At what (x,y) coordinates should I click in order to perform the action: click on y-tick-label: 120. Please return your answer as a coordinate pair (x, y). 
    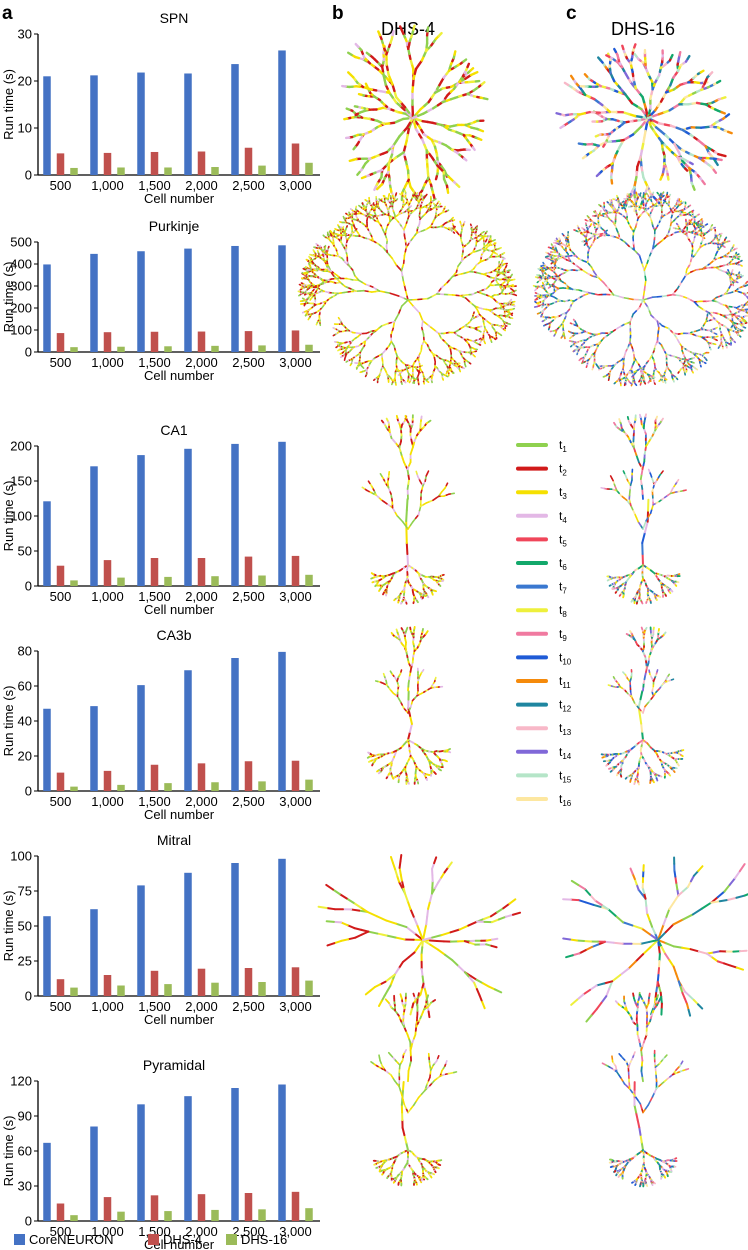
    Looking at the image, I should click on (21, 1081).